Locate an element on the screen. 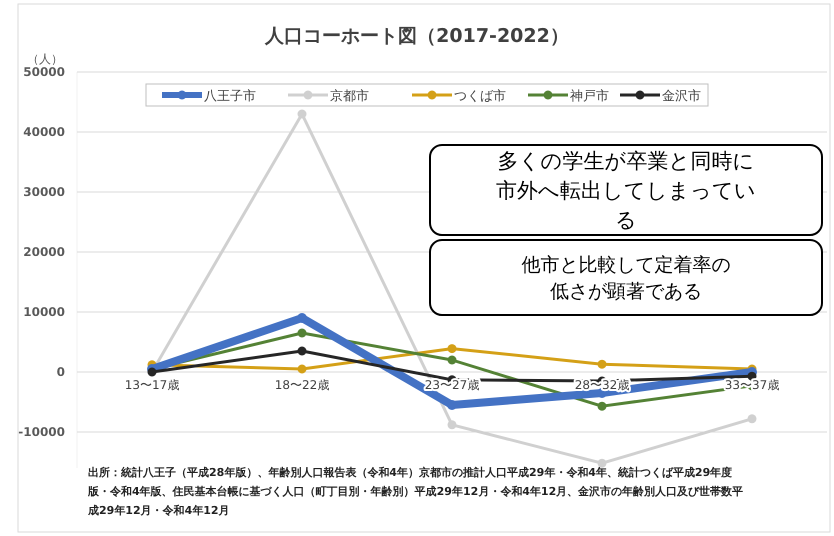  x-tick-label: 13〜17歳 is located at coordinates (152, 385).